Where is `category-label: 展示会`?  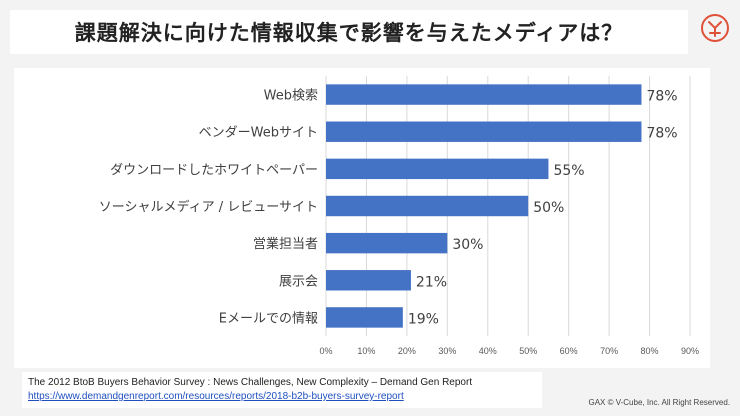
category-label: 展示会 is located at coordinates (298, 281).